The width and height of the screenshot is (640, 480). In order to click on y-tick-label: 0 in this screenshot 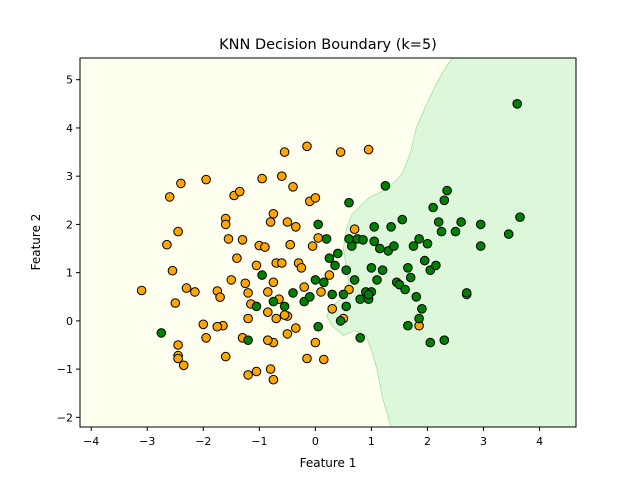, I will do `click(69, 321)`.